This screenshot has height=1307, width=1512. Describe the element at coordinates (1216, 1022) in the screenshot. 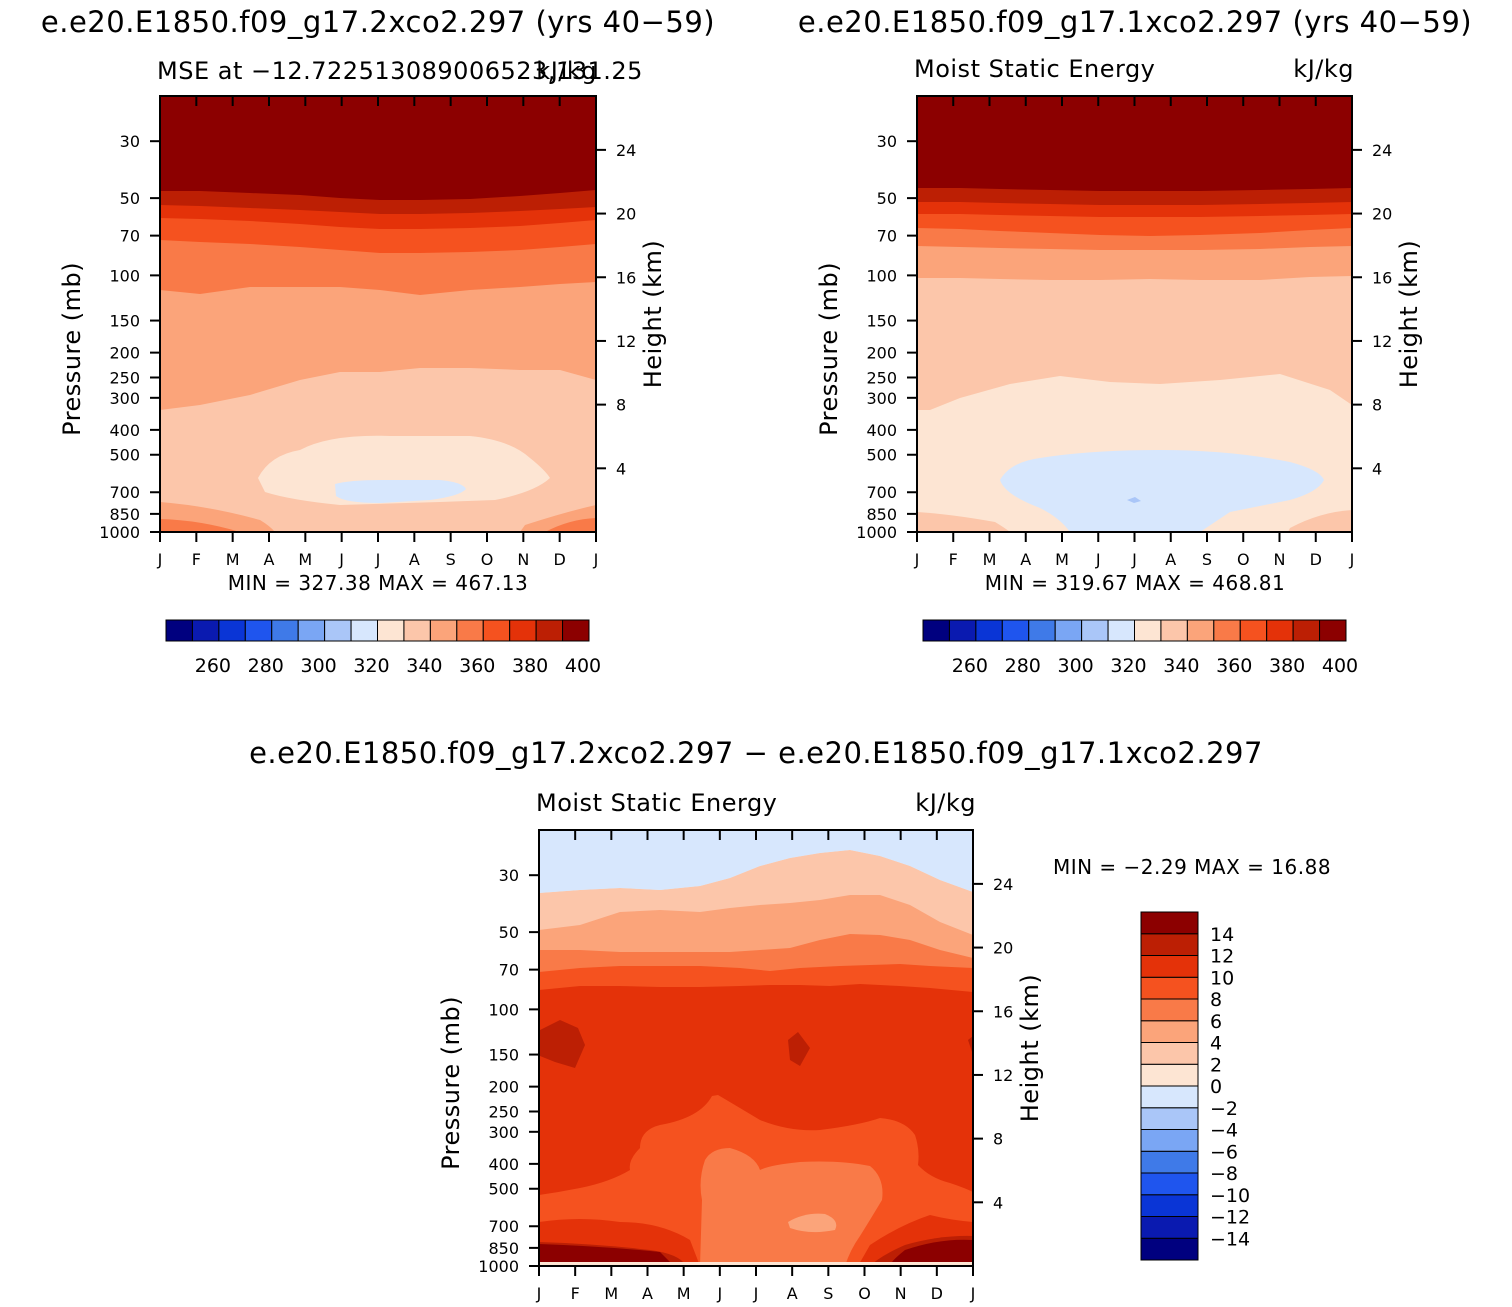

I see `colorbar-label: 6` at that location.